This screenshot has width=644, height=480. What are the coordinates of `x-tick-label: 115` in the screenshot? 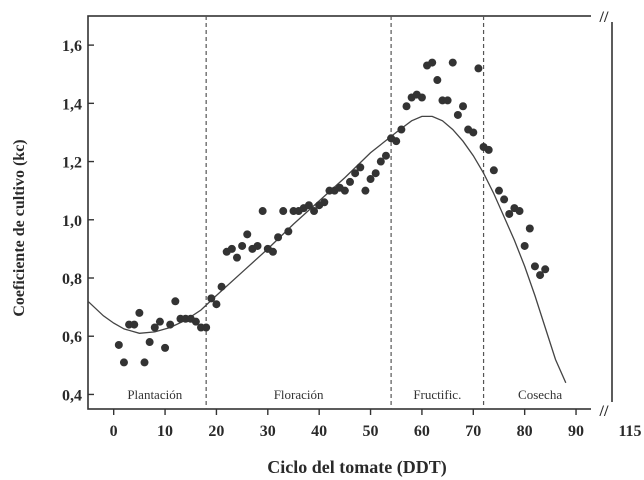 It's located at (629, 431).